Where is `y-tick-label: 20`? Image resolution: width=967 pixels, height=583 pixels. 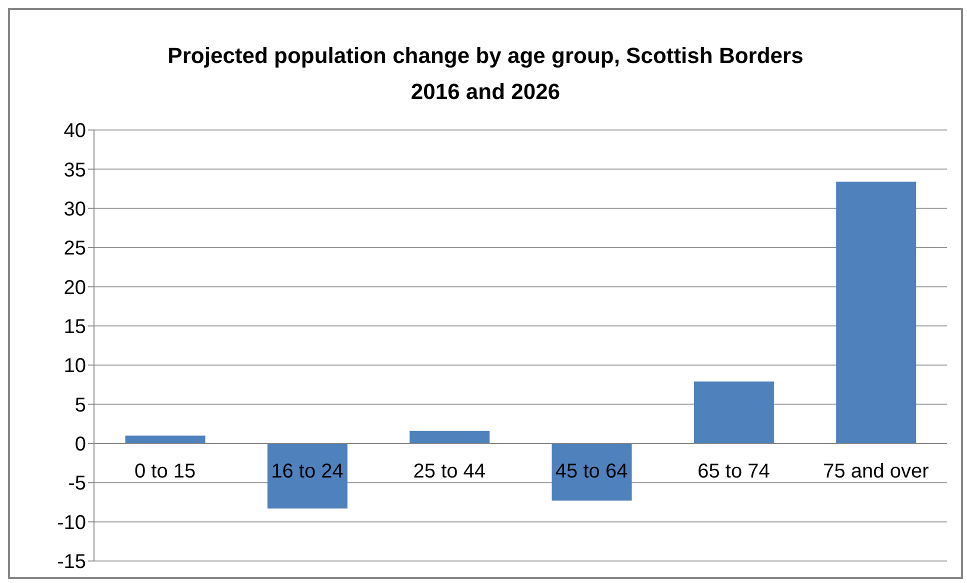
y-tick-label: 20 is located at coordinates (75, 287).